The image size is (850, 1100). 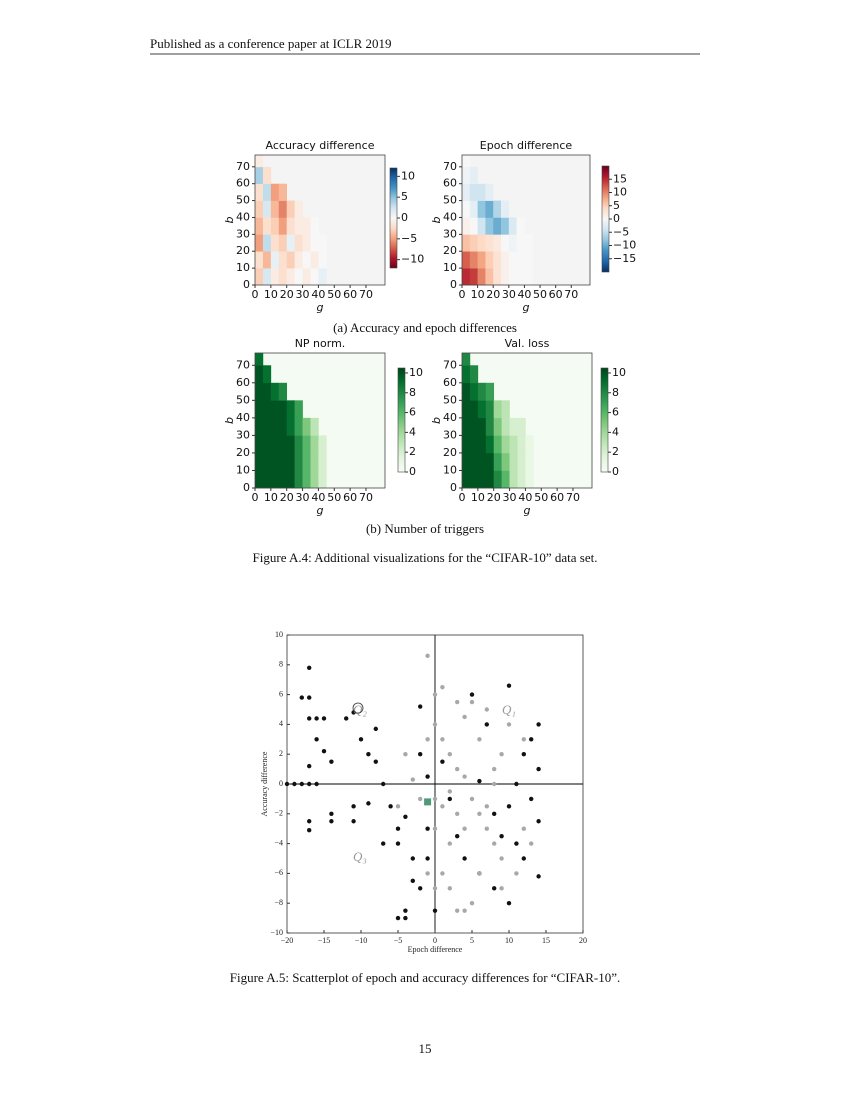 What do you see at coordinates (412, 412) in the screenshot?
I see `colorbar-tick-label: 6` at bounding box center [412, 412].